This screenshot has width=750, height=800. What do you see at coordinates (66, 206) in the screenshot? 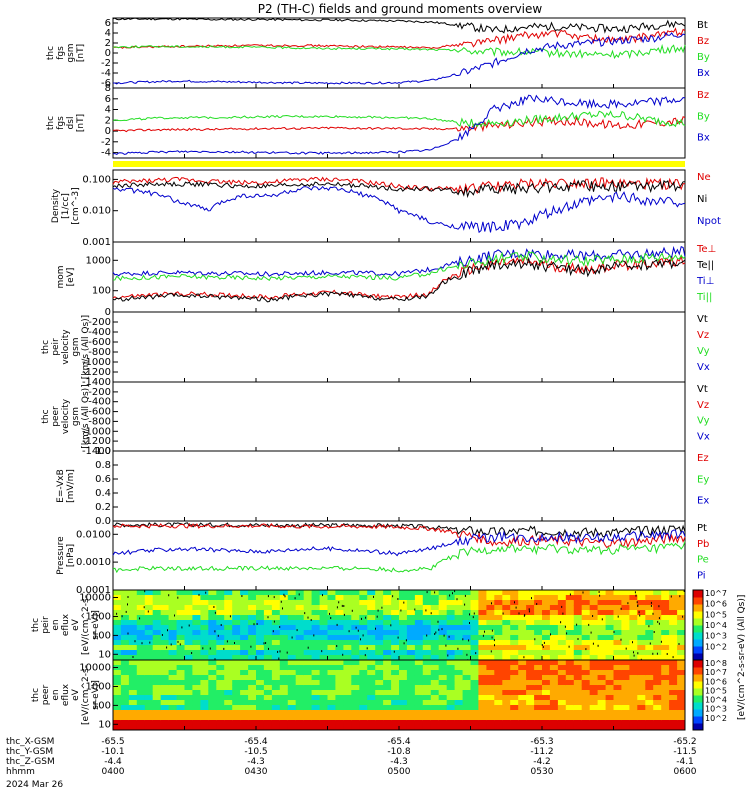
I see `y-axis-label-line: [1/cc]` at bounding box center [66, 206].